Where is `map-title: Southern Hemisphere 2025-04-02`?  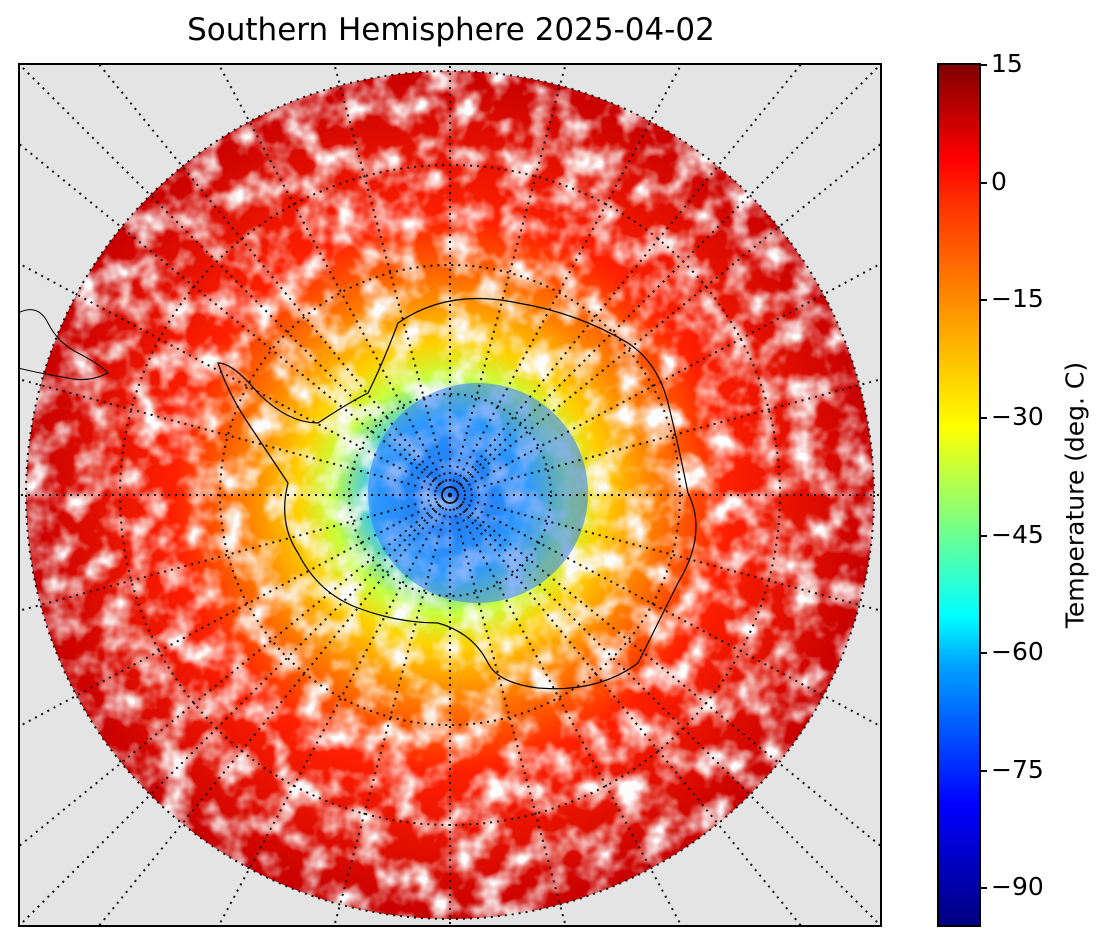 map-title: Southern Hemisphere 2025-04-02 is located at coordinates (451, 30).